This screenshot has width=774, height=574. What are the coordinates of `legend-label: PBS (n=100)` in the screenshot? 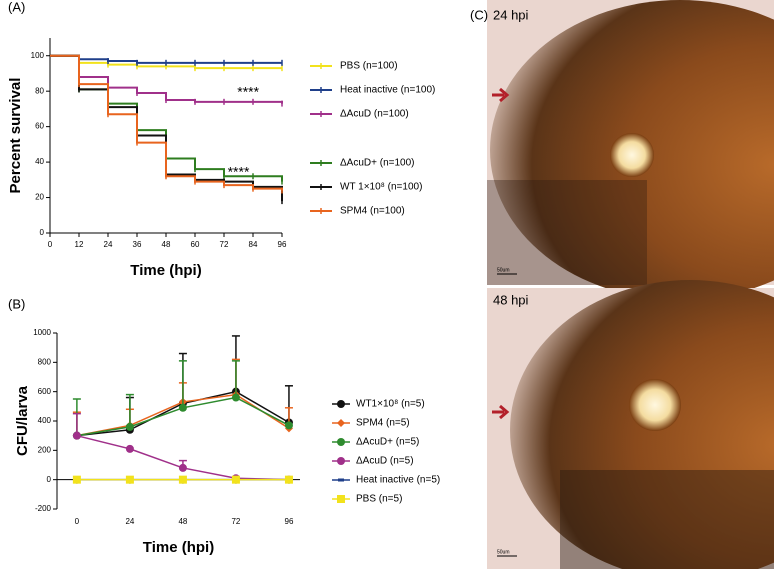 It's located at (369, 66).